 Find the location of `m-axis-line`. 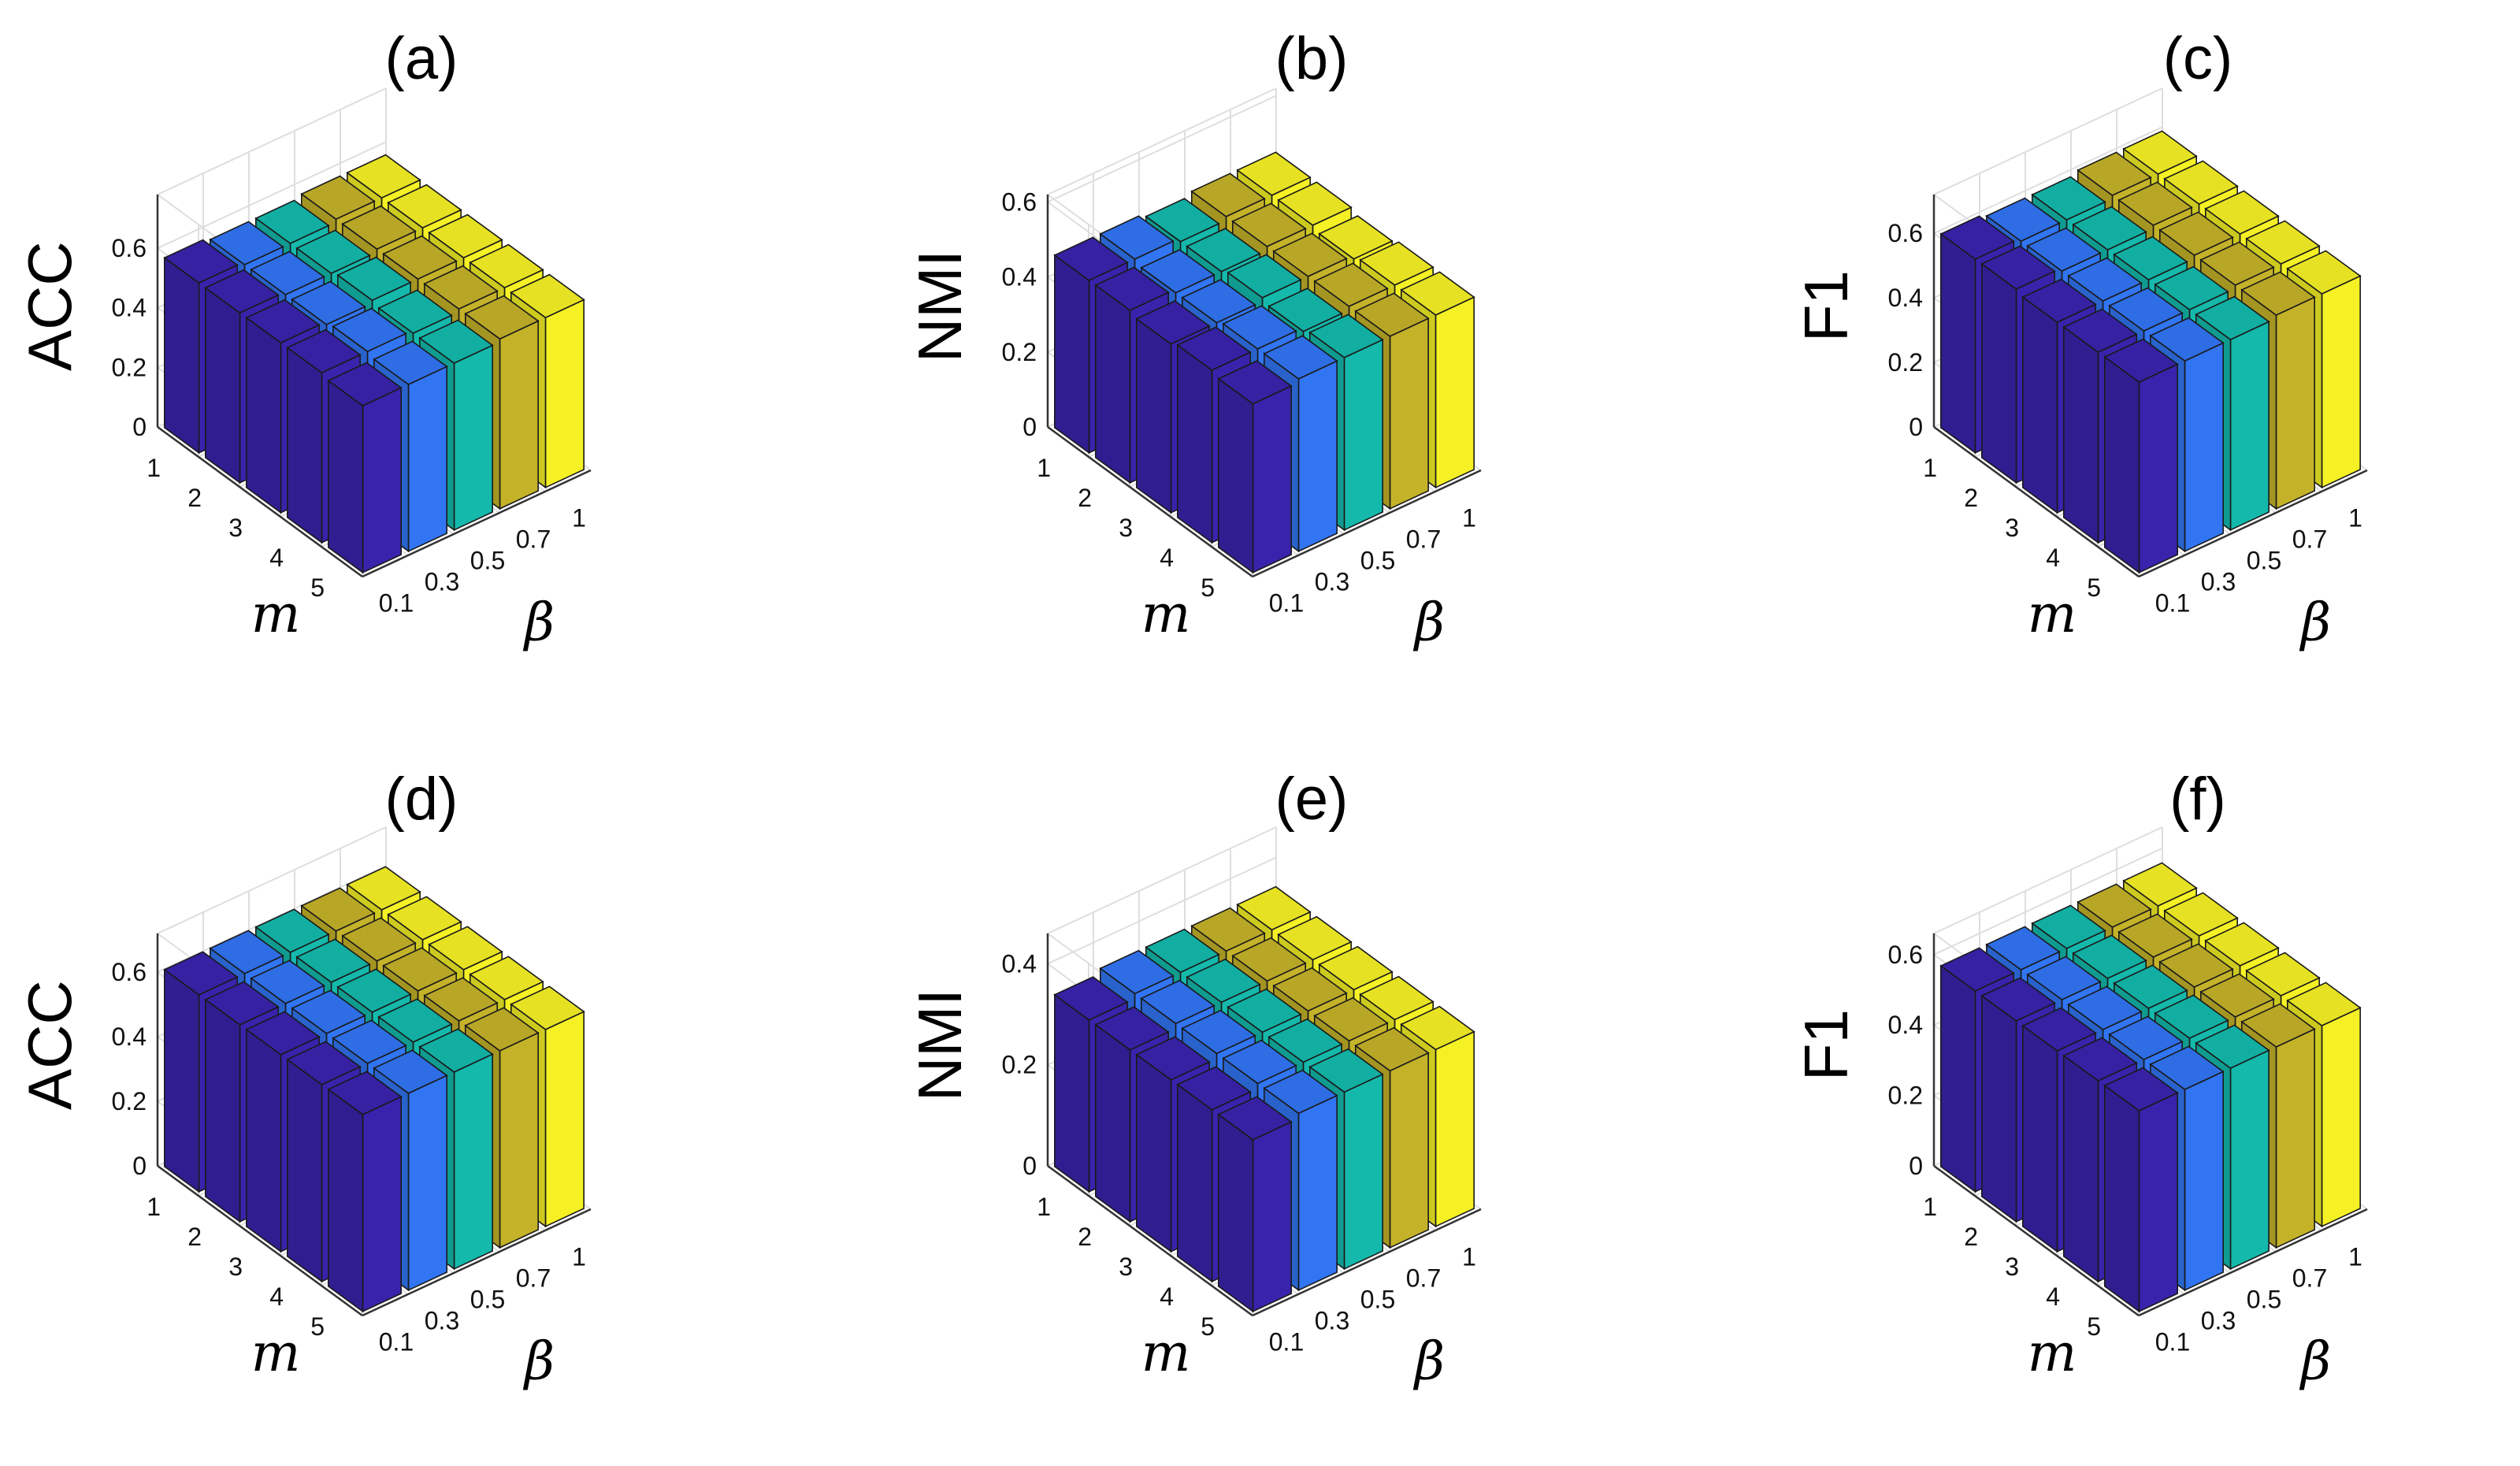

m-axis-line is located at coordinates (2036, 1240).